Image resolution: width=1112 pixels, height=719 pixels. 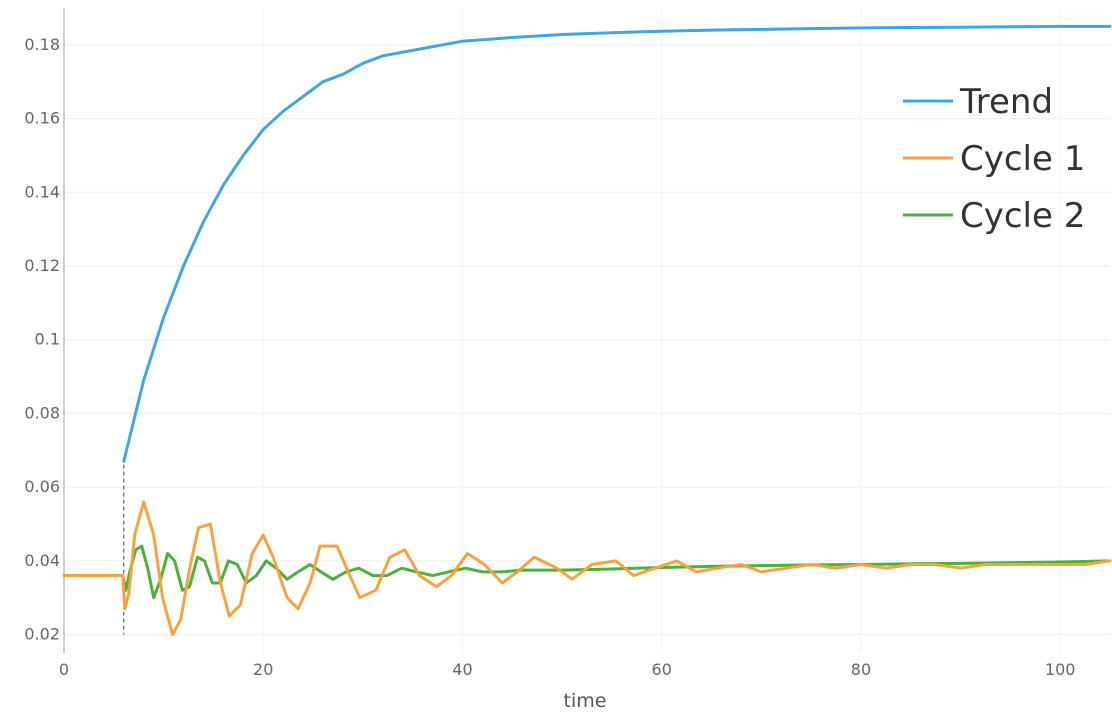 I want to click on legend: Trend Cycle 1 Cycle 2, so click(x=994, y=159).